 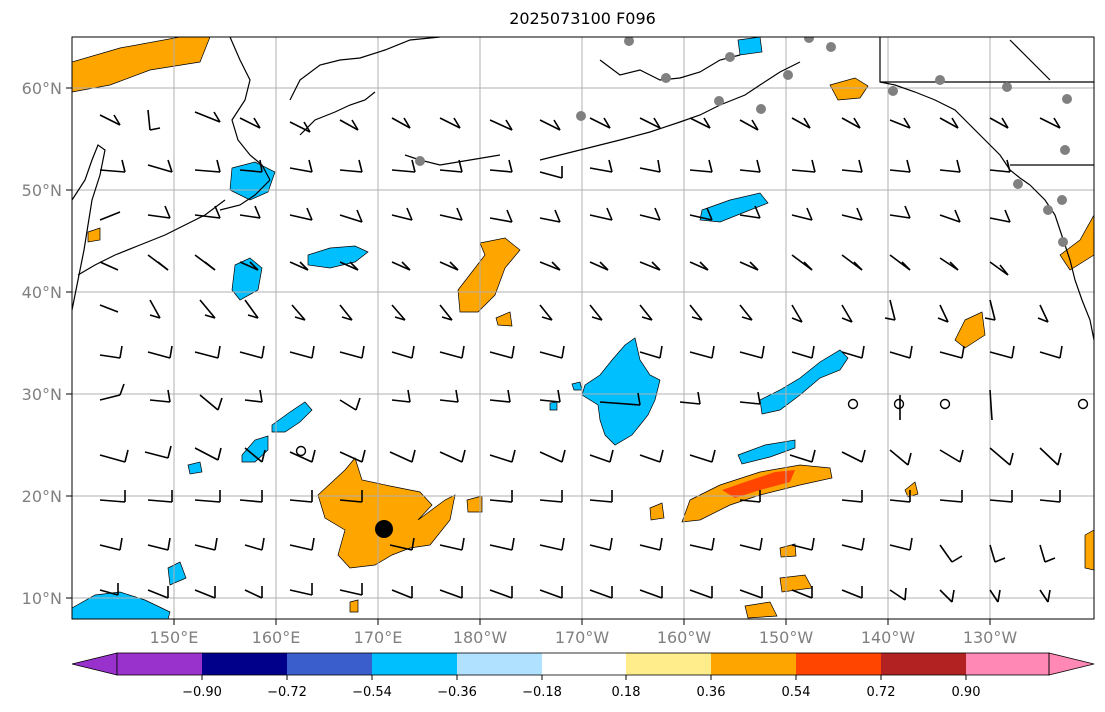 What do you see at coordinates (202, 692) in the screenshot?
I see `colorbar-tick-label: −0.90` at bounding box center [202, 692].